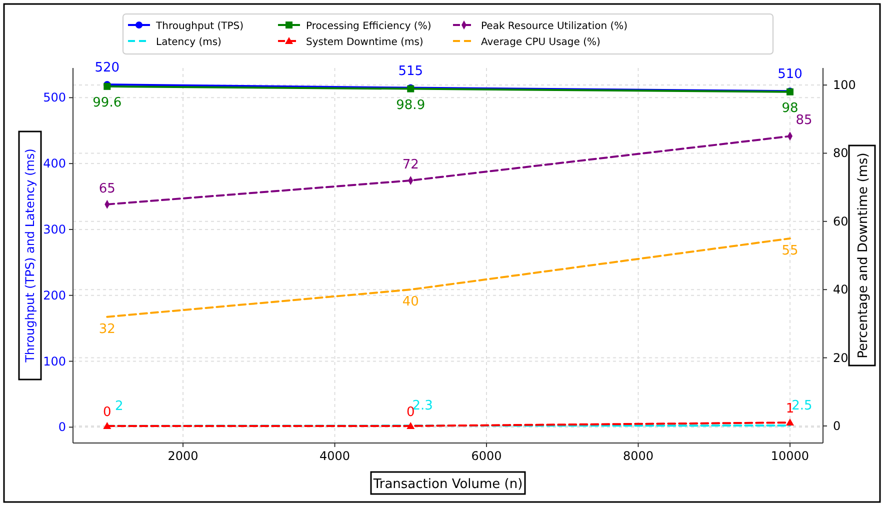  Describe the element at coordinates (54, 97) in the screenshot. I see `y-tick-label: 500` at that location.